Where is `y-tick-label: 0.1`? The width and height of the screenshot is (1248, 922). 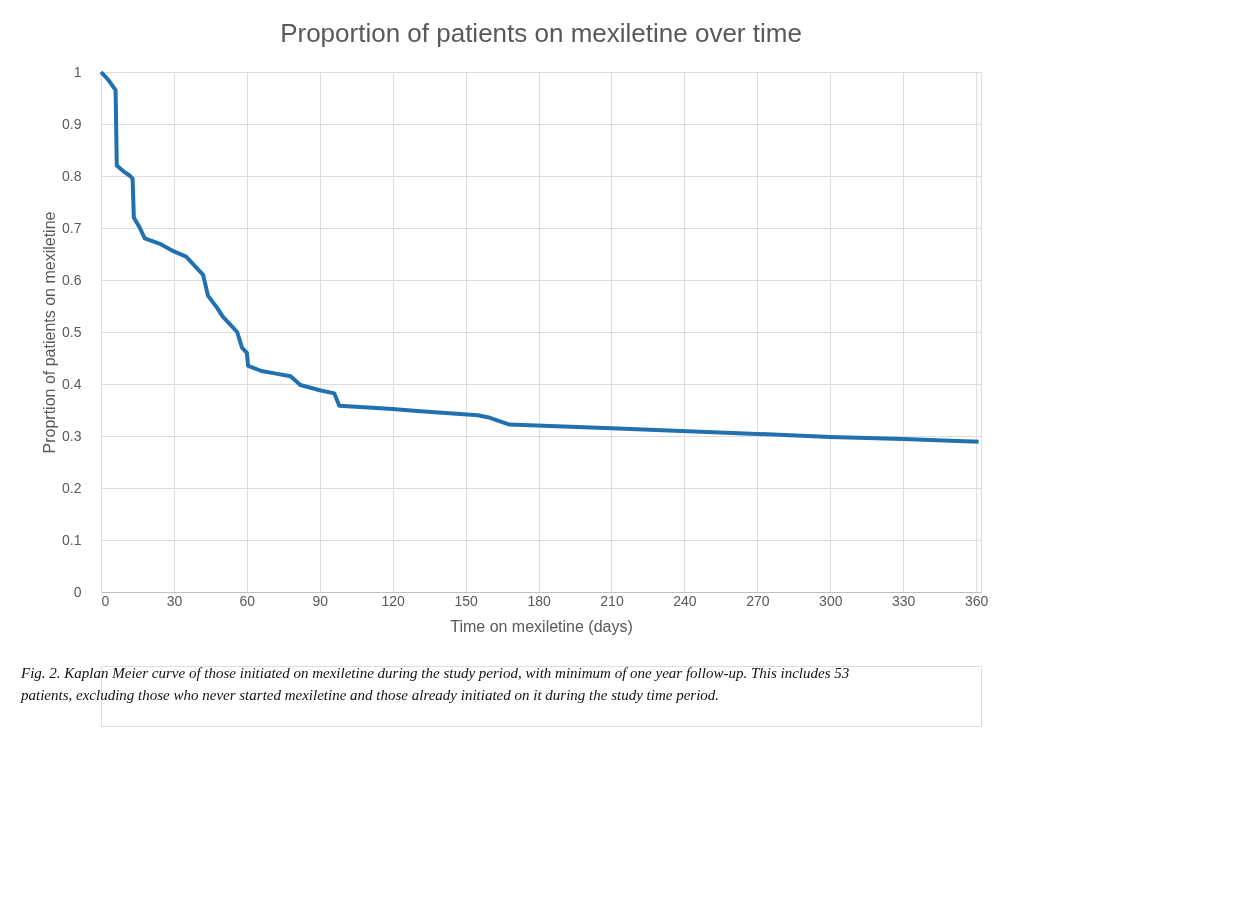
y-tick-label: 0.1 is located at coordinates (72, 539).